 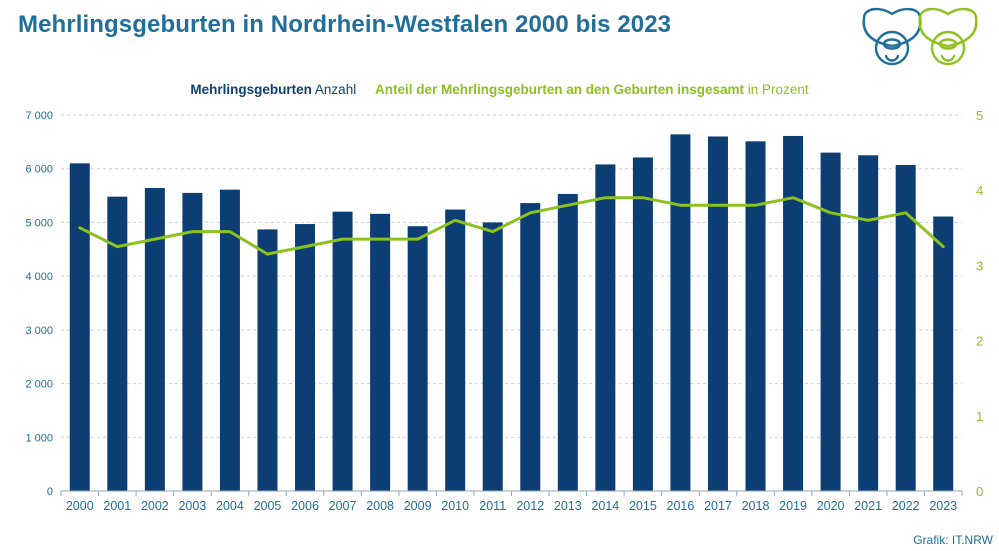 I want to click on legend-bar-label: Mehrlingsgeburten, so click(x=251, y=89).